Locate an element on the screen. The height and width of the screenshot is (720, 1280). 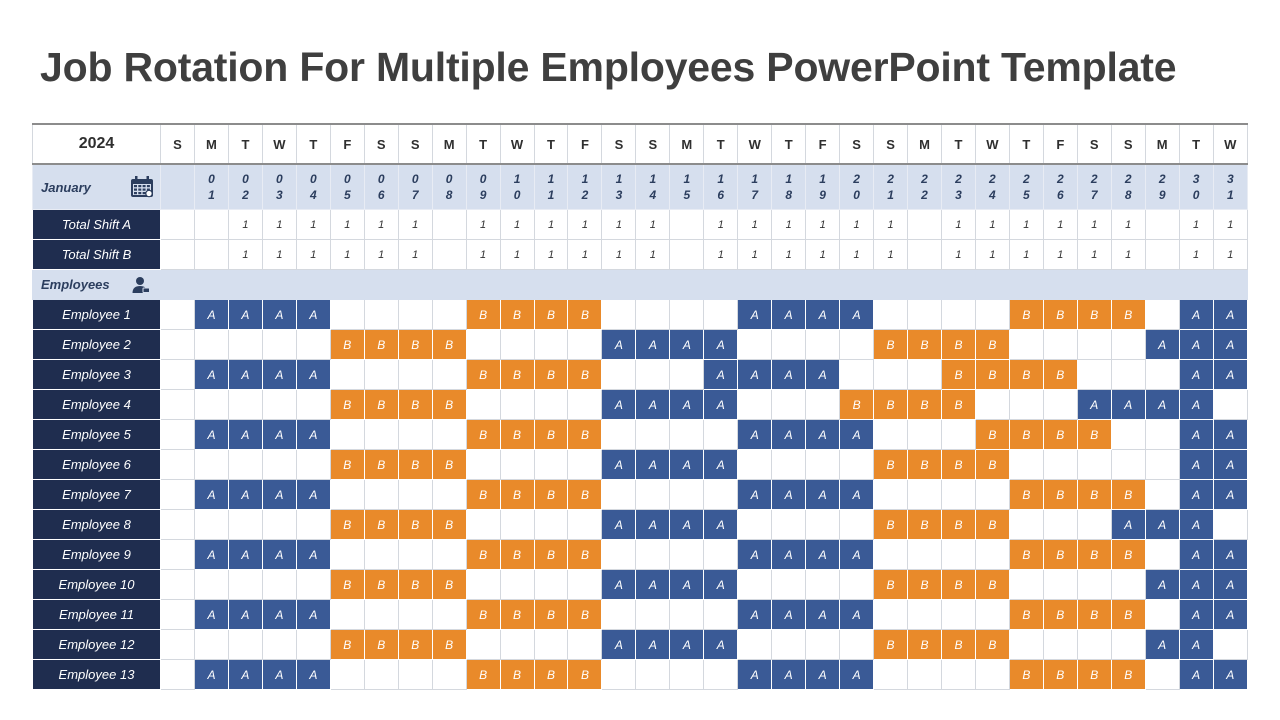
employee-row: Employee 11 A A A A B B B B A A A A B B B B A A is located at coordinates (640, 614).